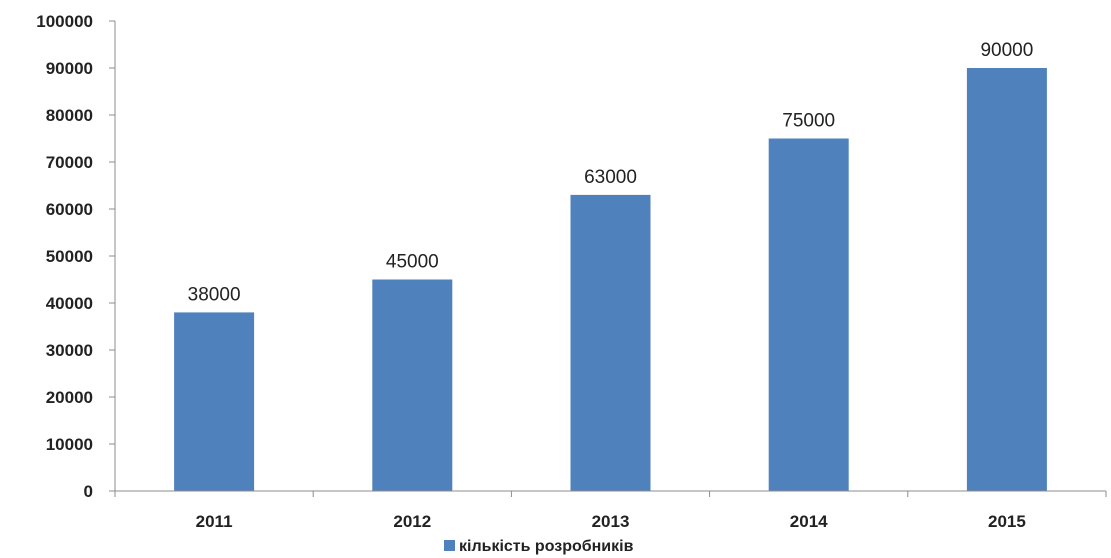 This screenshot has width=1111, height=558. Describe the element at coordinates (610, 511) in the screenshot. I see `x-axis-ticks: 2011 2012 2013 2014 2015` at that location.